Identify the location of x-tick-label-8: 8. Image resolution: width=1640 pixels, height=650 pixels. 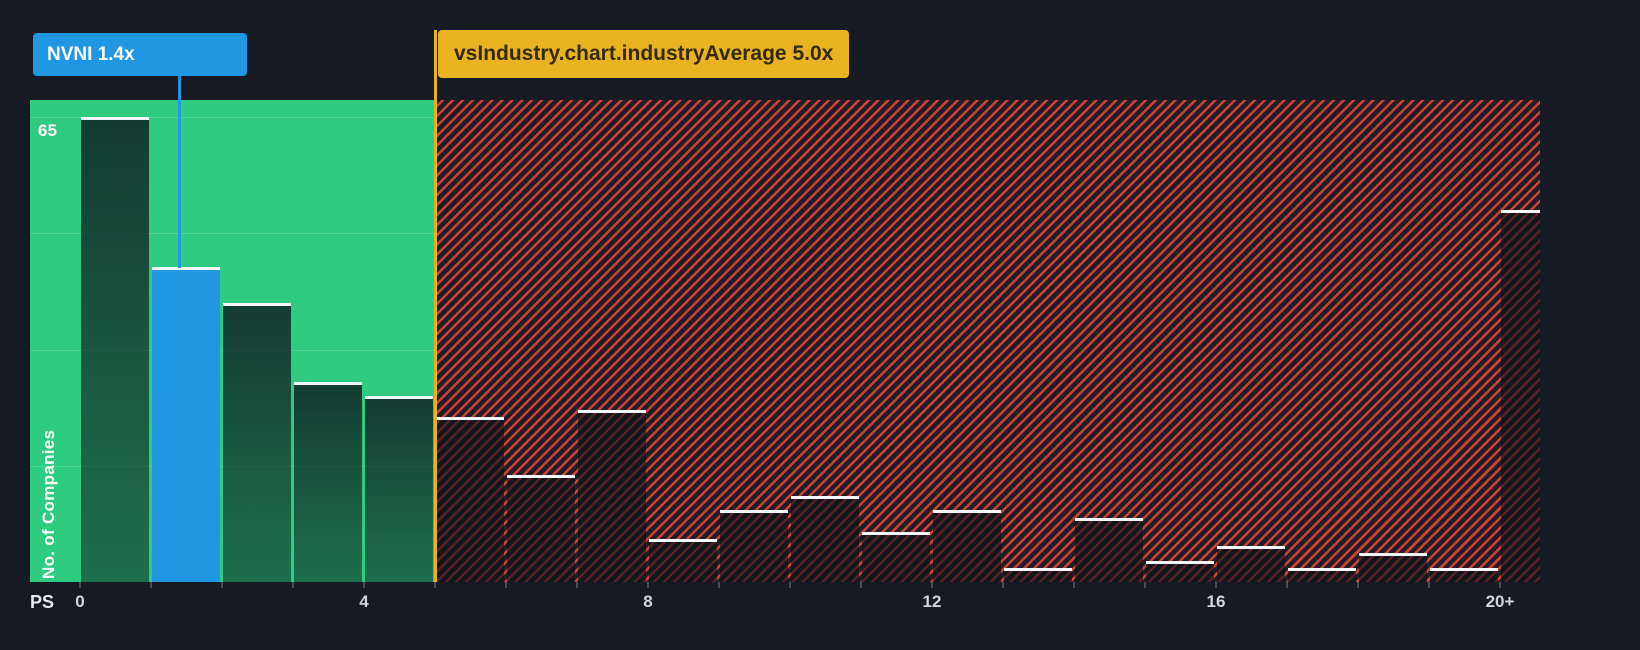
(648, 601).